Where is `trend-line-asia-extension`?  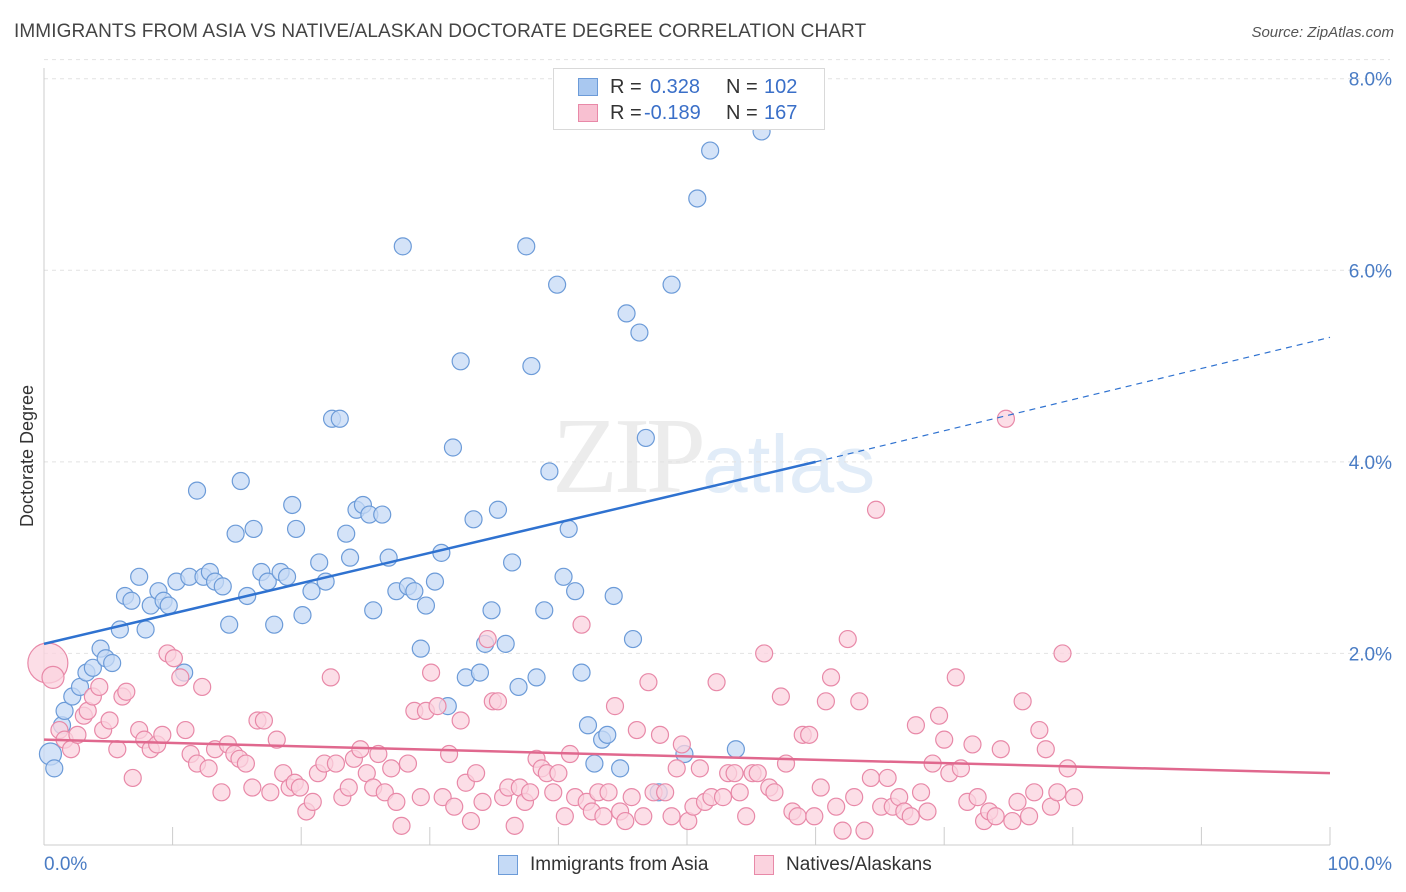
trend-line-asia-extension is located at coordinates (1073, 399).